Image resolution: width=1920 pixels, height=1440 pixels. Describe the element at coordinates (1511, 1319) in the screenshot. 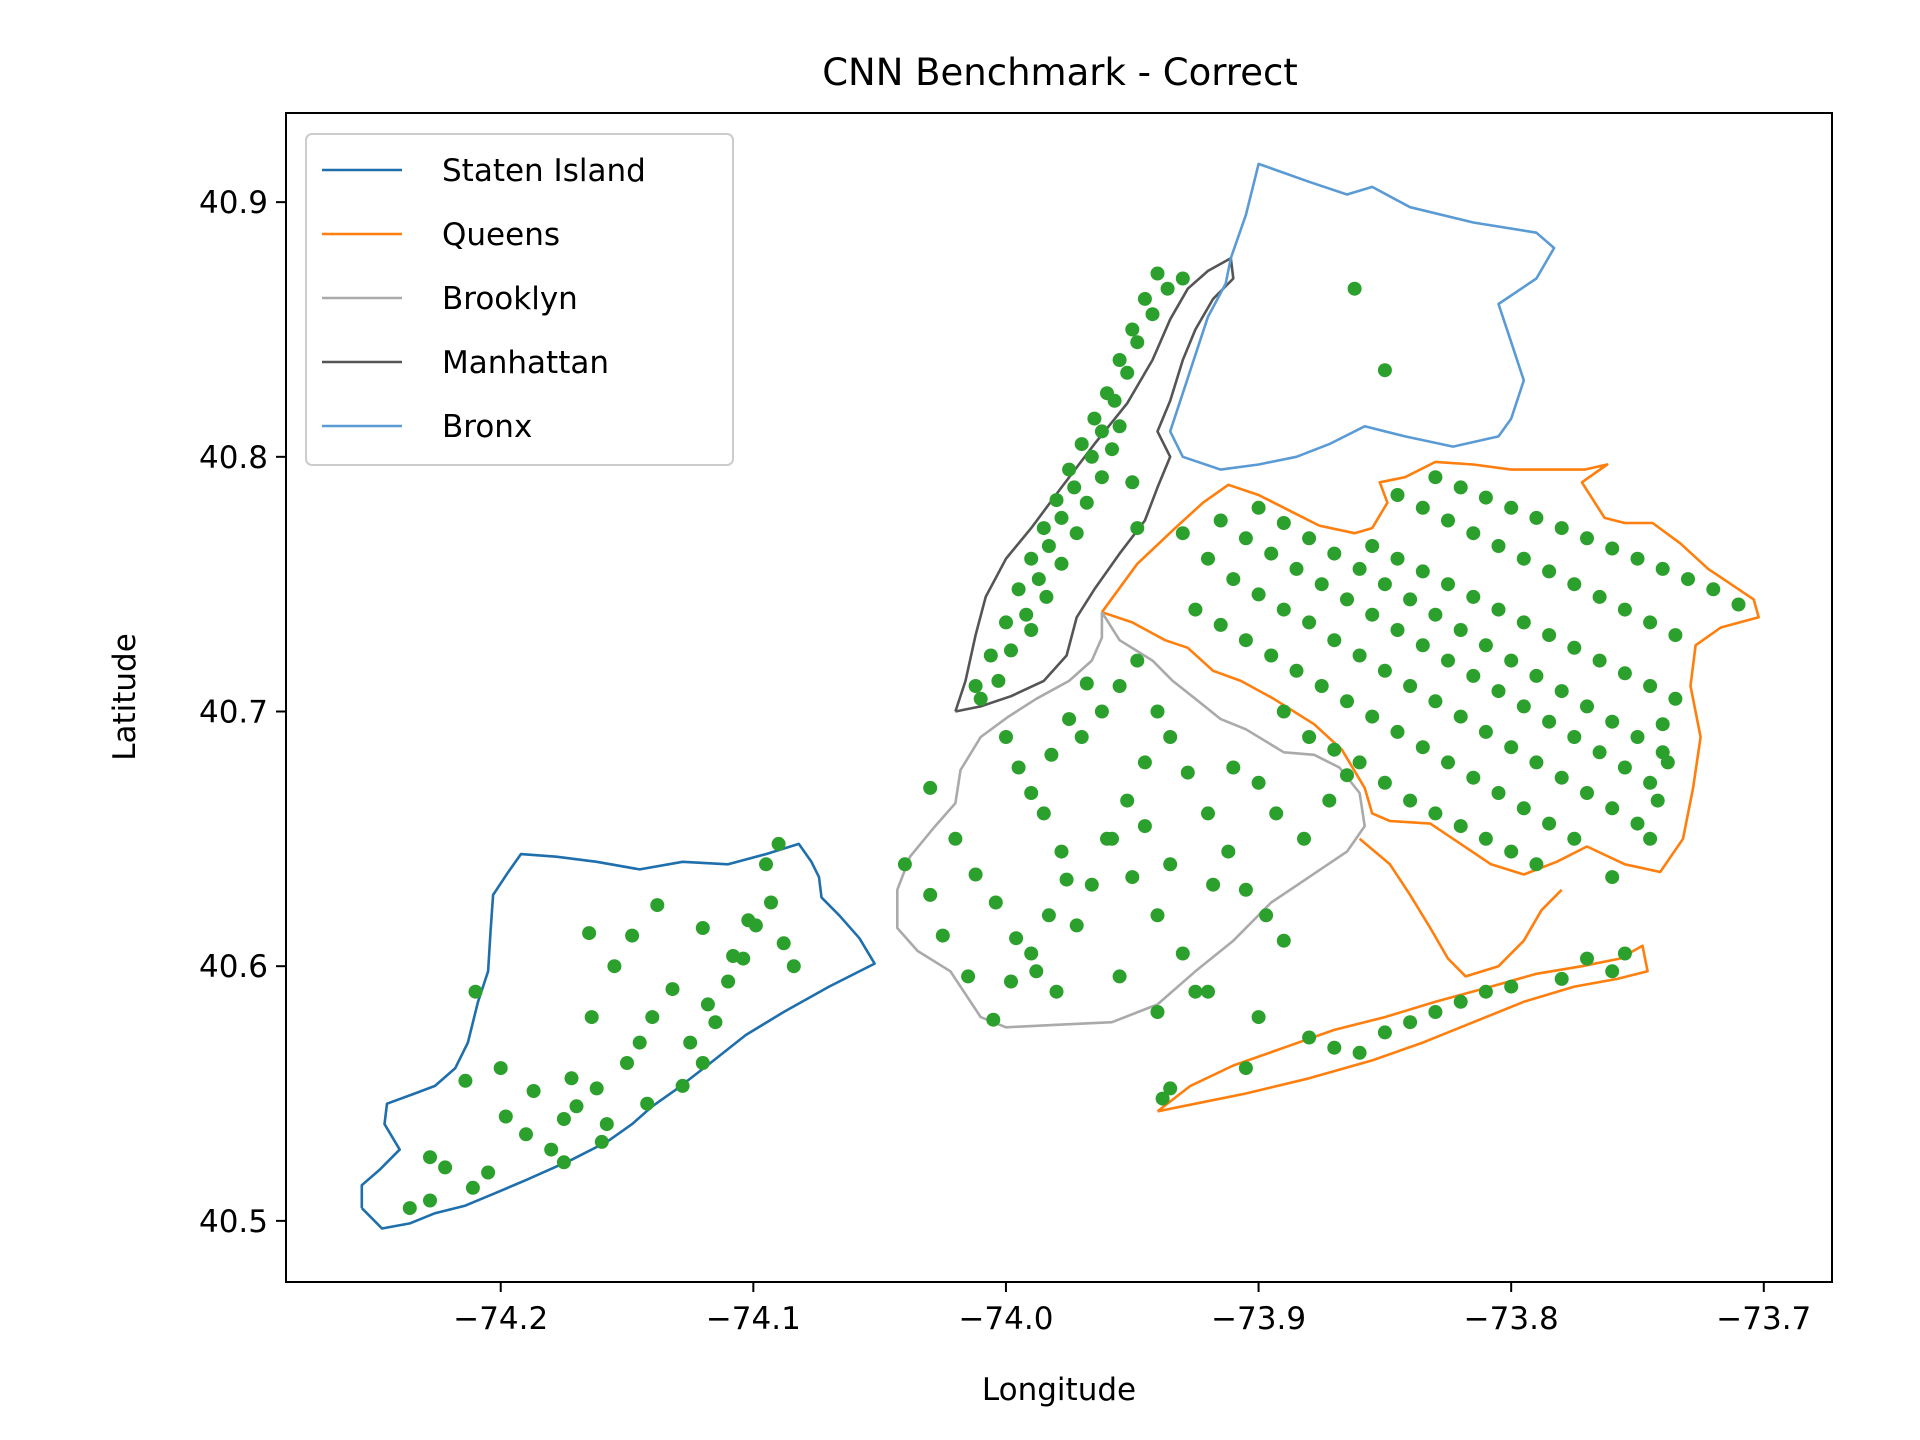

I see `x-tick-label: −73.8` at that location.